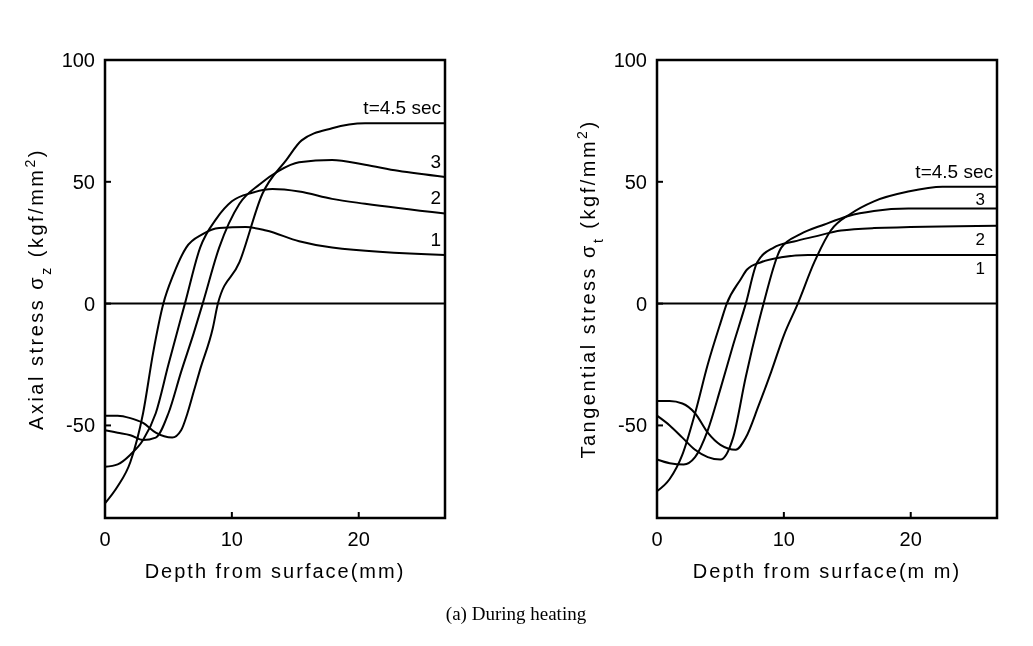  Describe the element at coordinates (516, 614) in the screenshot. I see `text: (a) During heating` at that location.